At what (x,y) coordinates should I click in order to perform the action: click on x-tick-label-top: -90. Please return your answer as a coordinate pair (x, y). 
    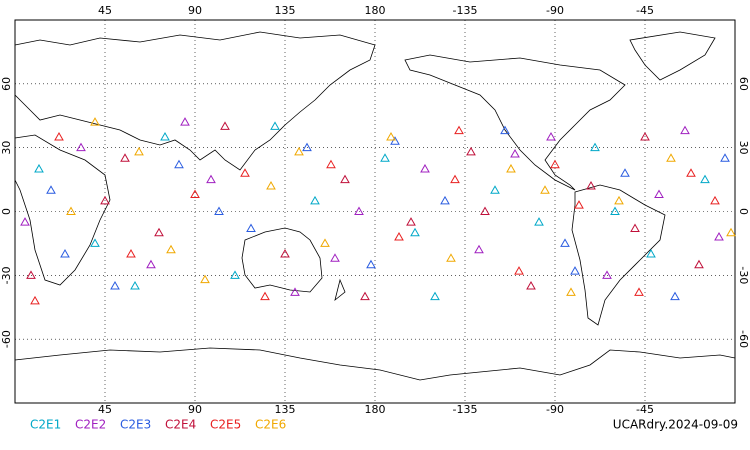
    Looking at the image, I should click on (555, 10).